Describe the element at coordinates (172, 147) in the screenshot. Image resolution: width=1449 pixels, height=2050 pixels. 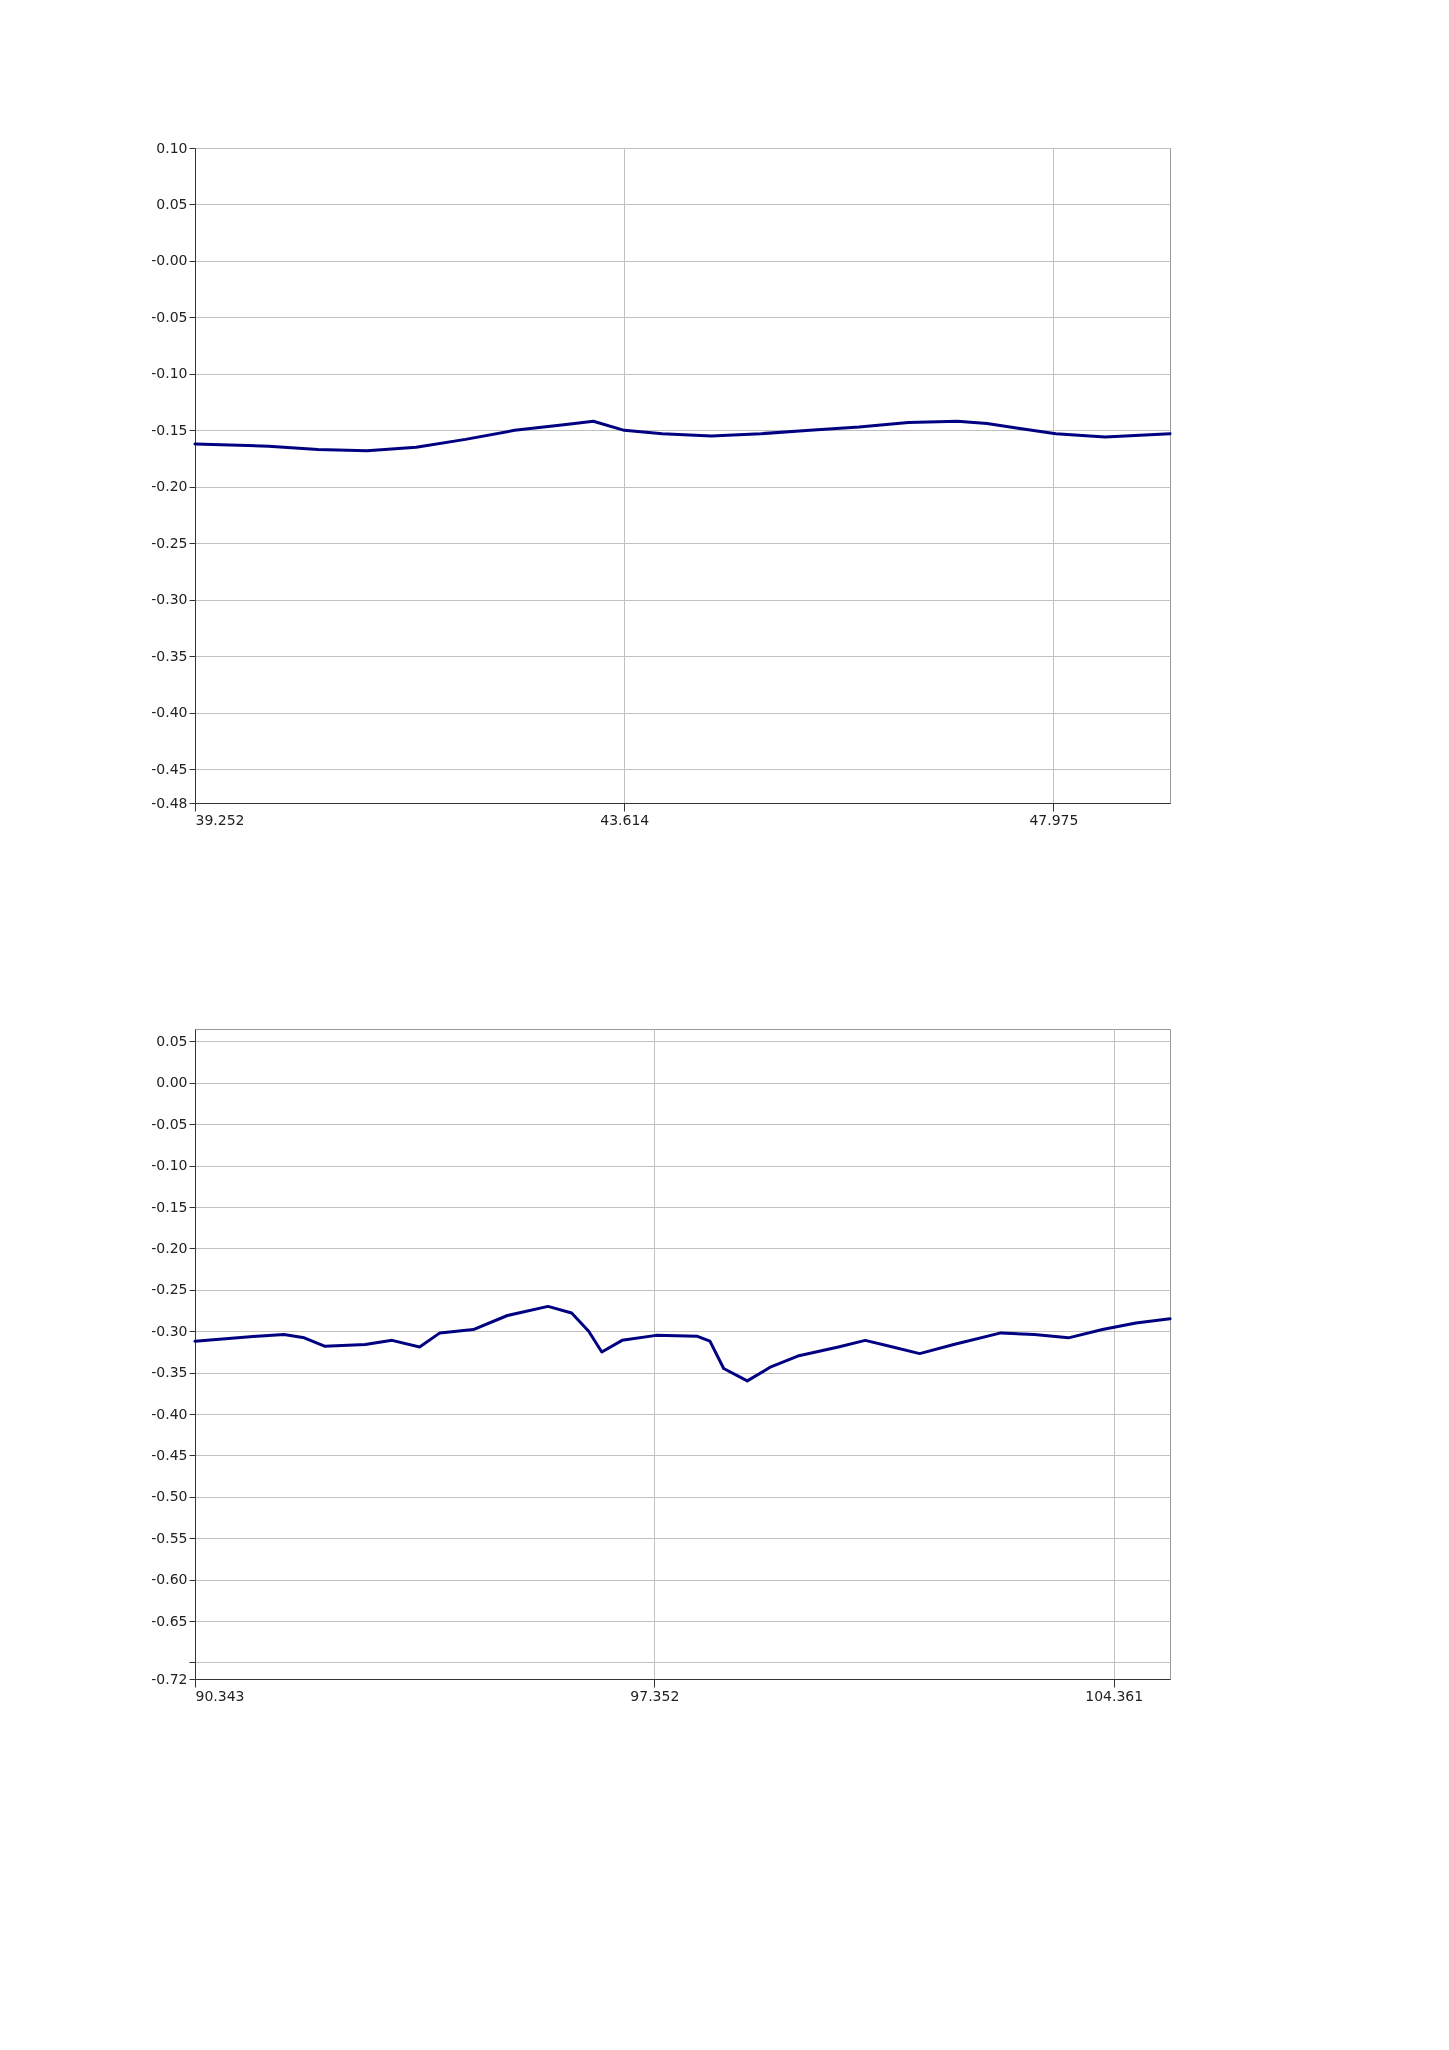
I see `y-tick-label: 0.10` at that location.